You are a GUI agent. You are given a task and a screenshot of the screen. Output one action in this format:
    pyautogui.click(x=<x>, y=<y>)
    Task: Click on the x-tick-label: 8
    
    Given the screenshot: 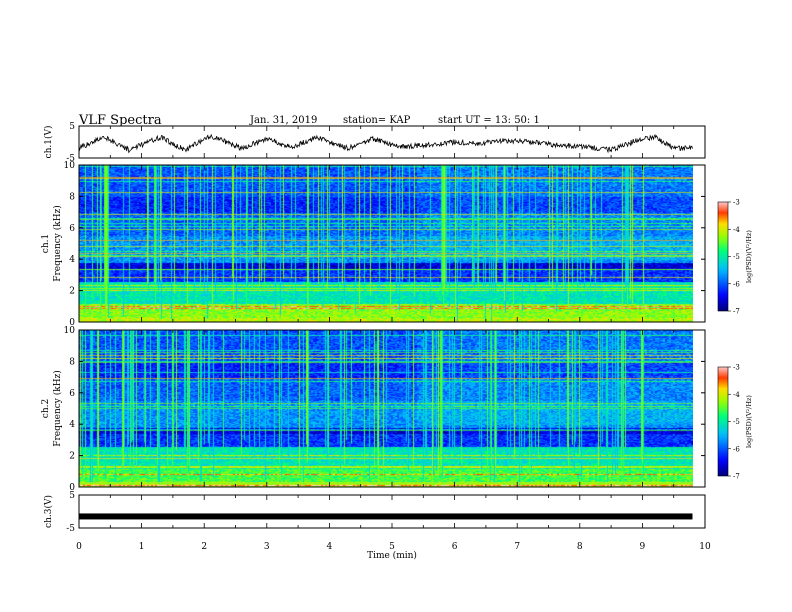 What is the action you would take?
    pyautogui.click(x=580, y=547)
    